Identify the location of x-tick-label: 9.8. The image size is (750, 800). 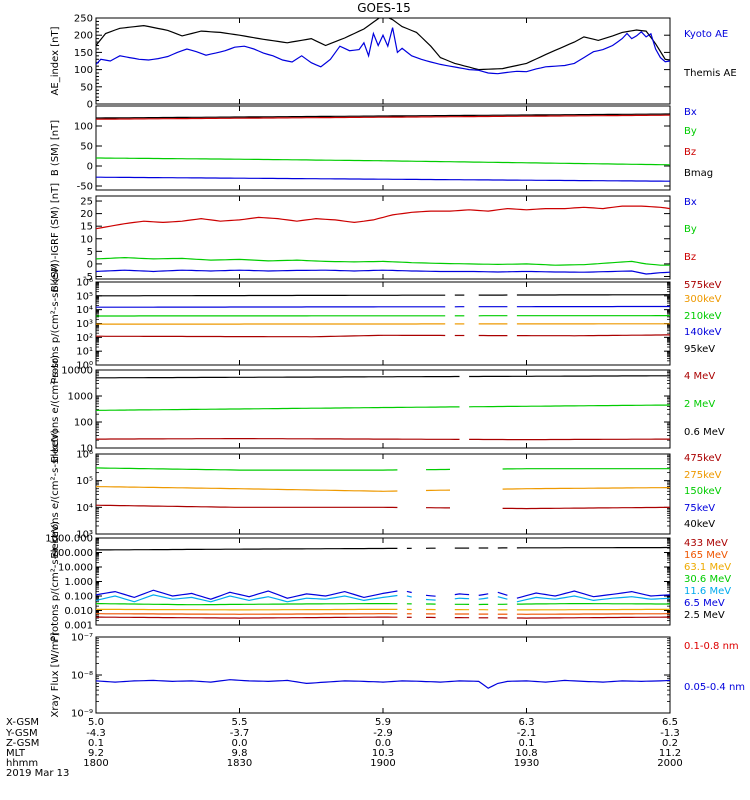
(240, 753).